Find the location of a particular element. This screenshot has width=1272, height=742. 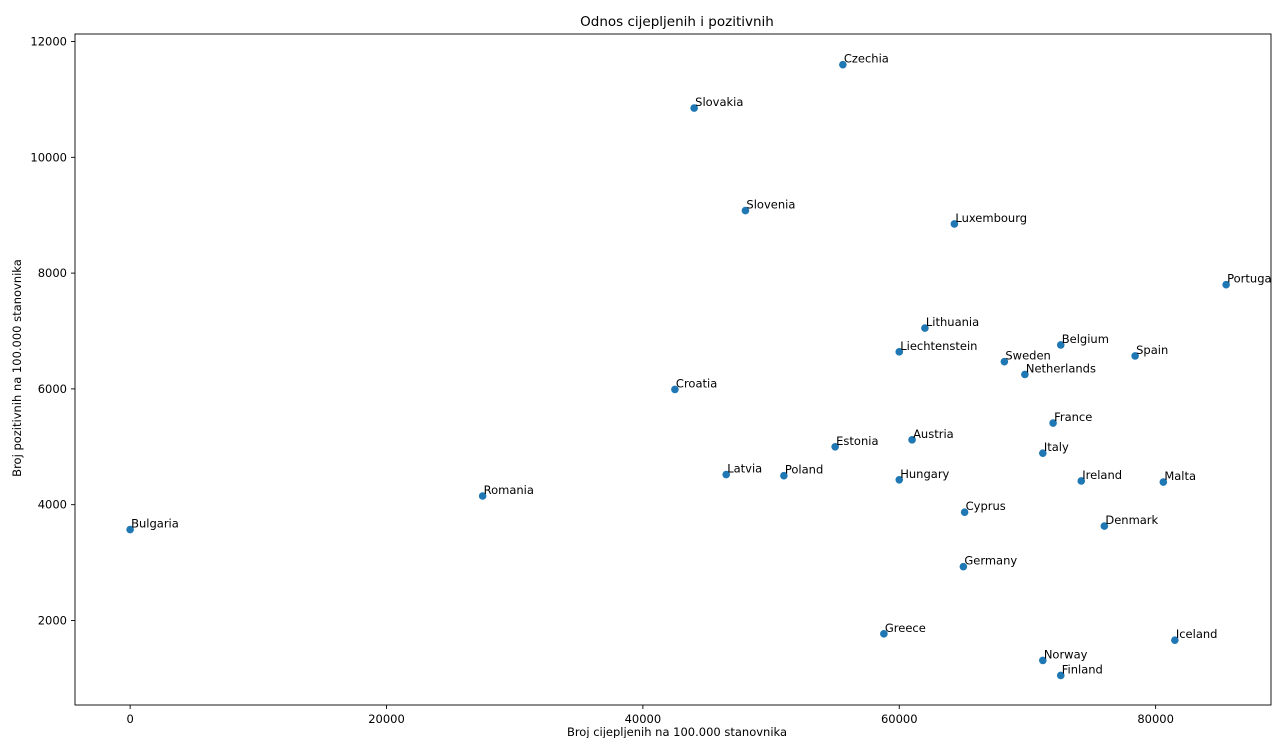

data-point-label: Iceland is located at coordinates (1197, 634).